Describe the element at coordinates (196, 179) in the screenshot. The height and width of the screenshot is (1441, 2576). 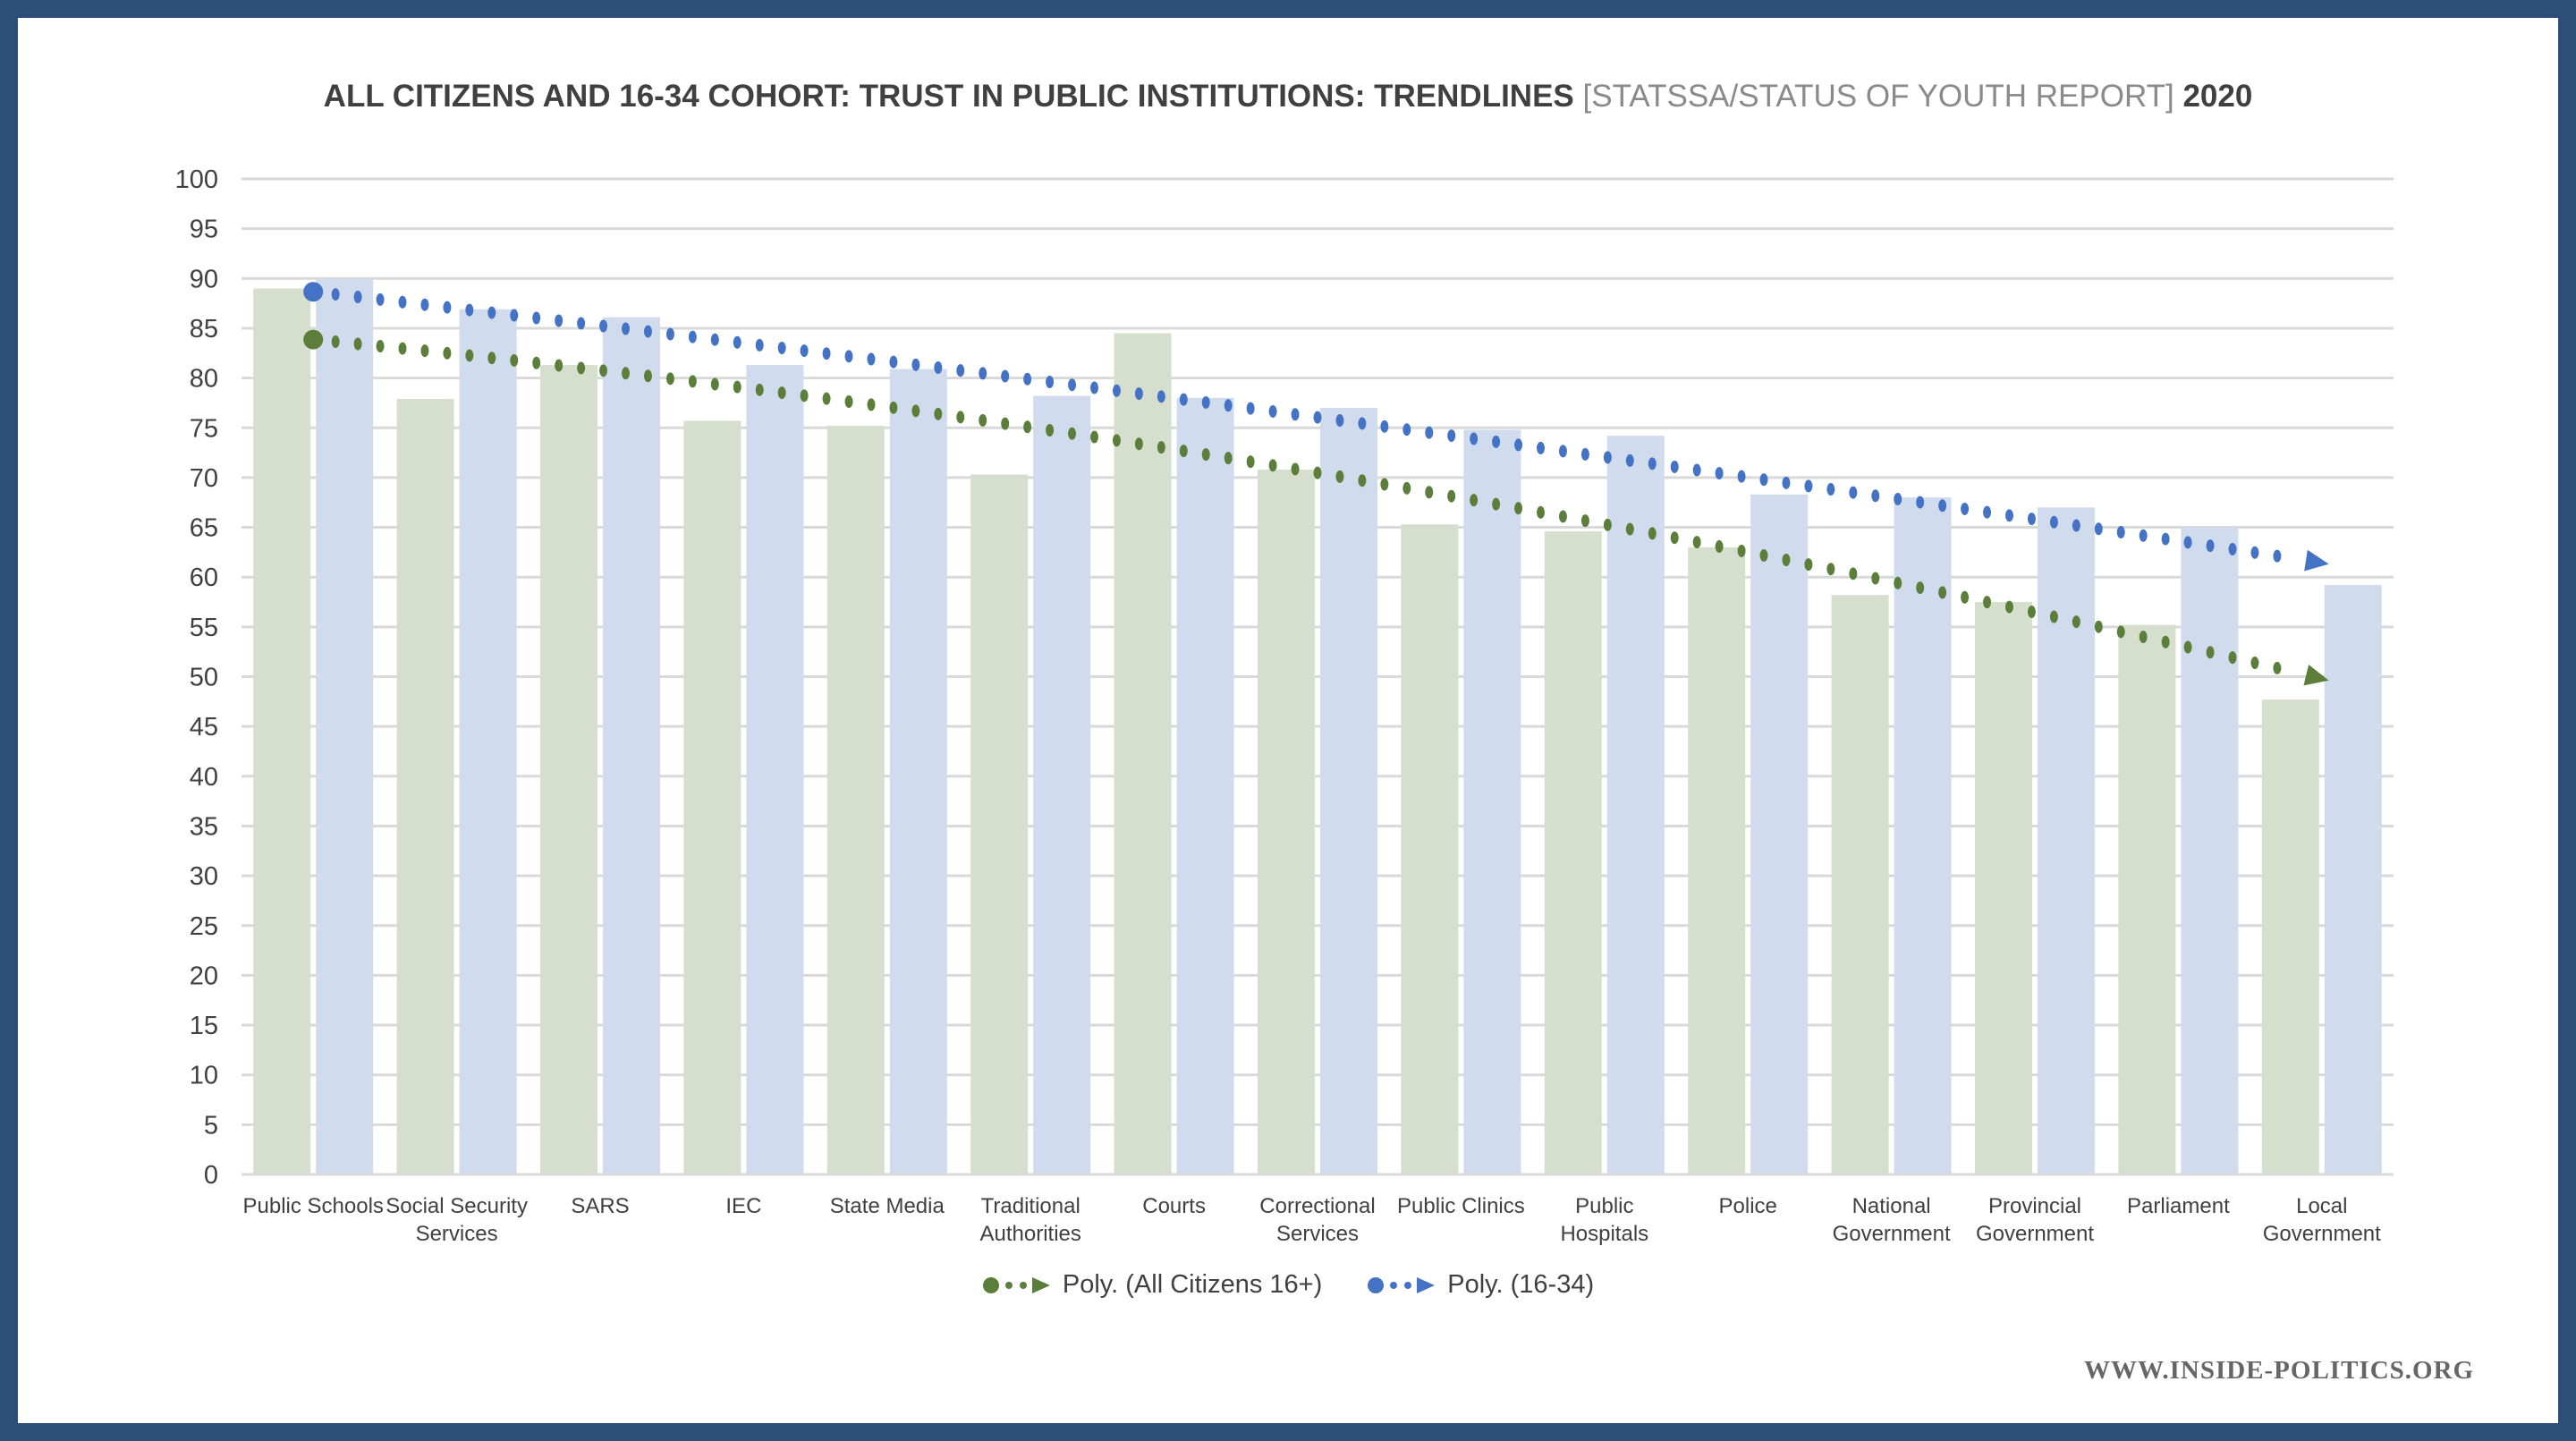
I see `y-tick-label: 100` at that location.